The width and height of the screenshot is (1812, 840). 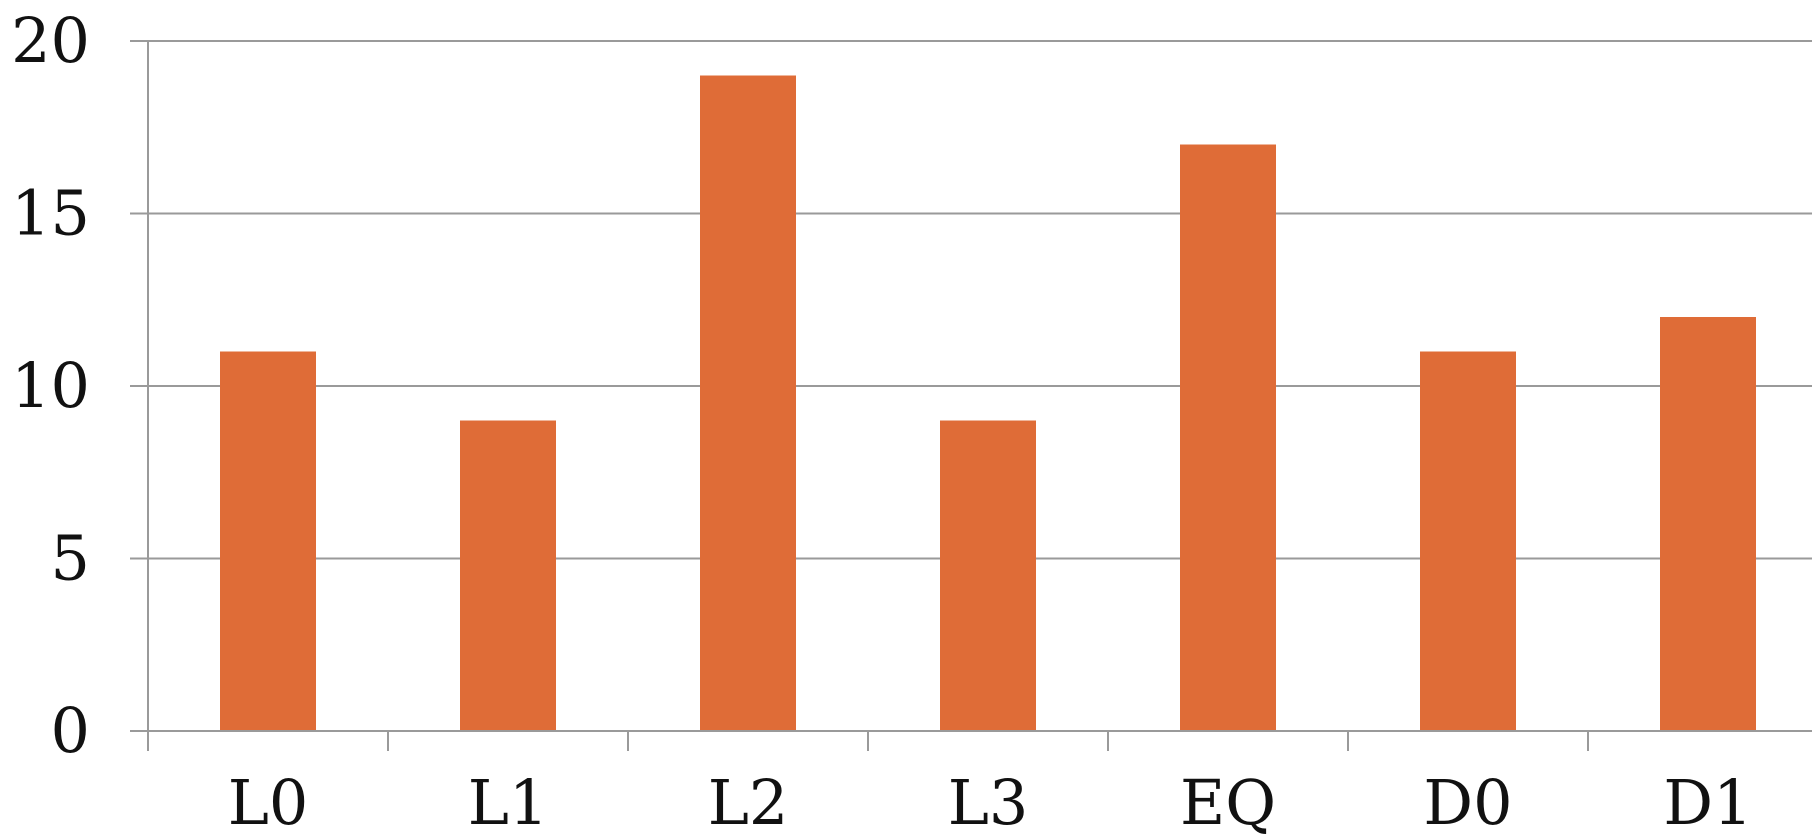 I want to click on y-tick-label: 10, so click(x=50, y=385).